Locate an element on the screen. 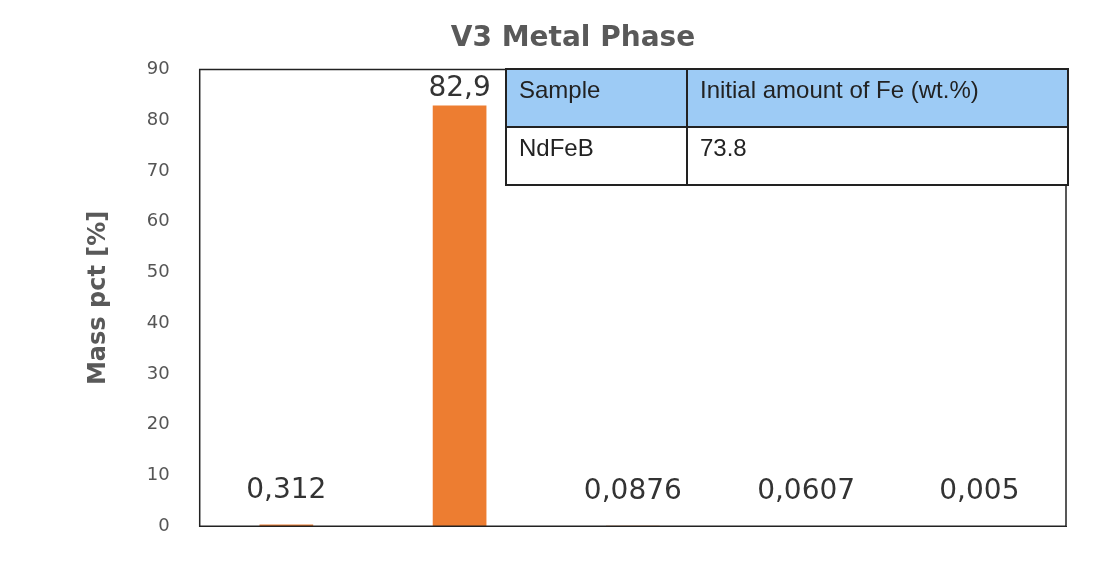 This screenshot has height=567, width=1094. annotation: 73.8 is located at coordinates (877, 156).